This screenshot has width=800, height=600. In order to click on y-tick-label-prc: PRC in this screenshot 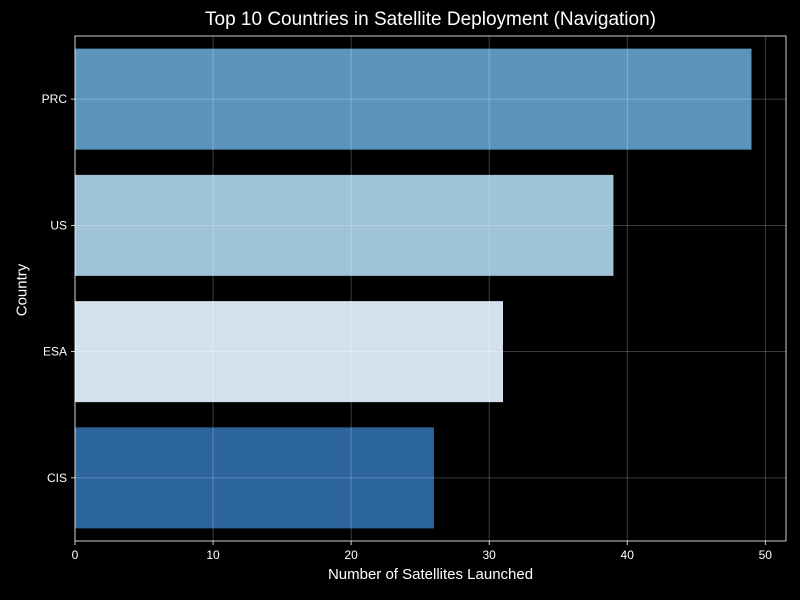, I will do `click(55, 99)`.